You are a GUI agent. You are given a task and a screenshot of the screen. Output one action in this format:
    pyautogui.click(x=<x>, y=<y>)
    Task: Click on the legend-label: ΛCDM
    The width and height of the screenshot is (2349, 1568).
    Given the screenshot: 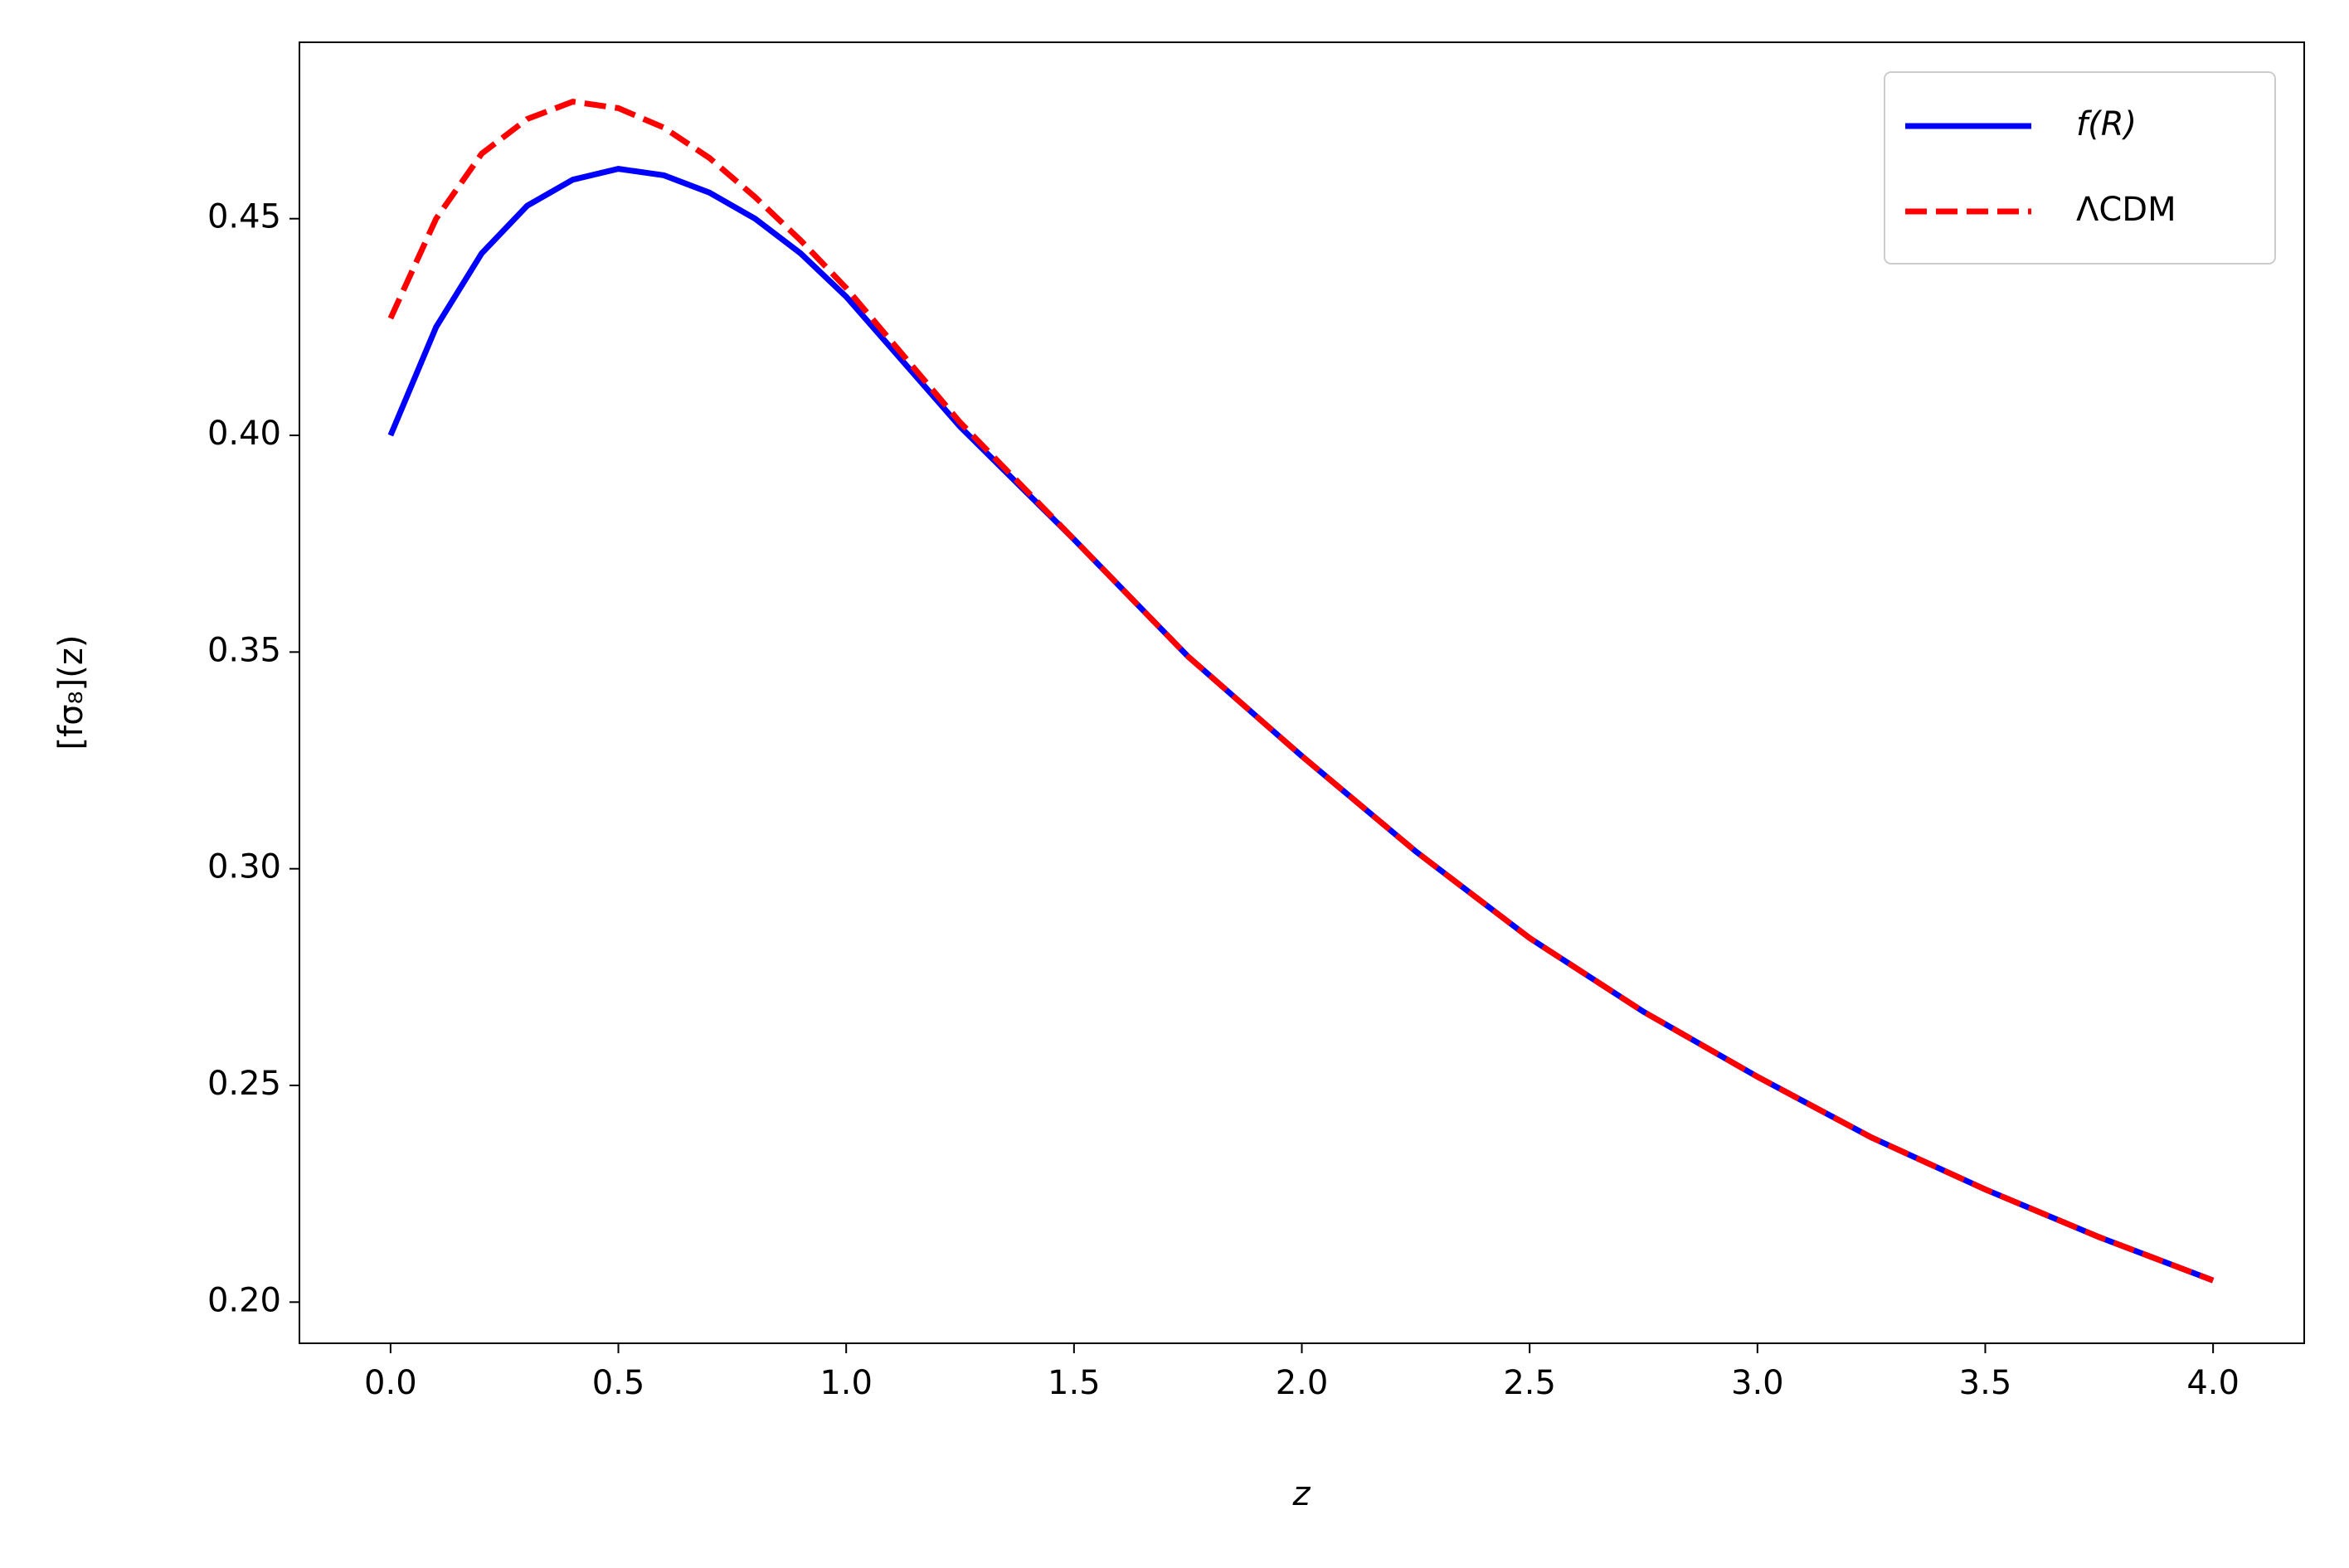 What is the action you would take?
    pyautogui.click(x=2126, y=210)
    